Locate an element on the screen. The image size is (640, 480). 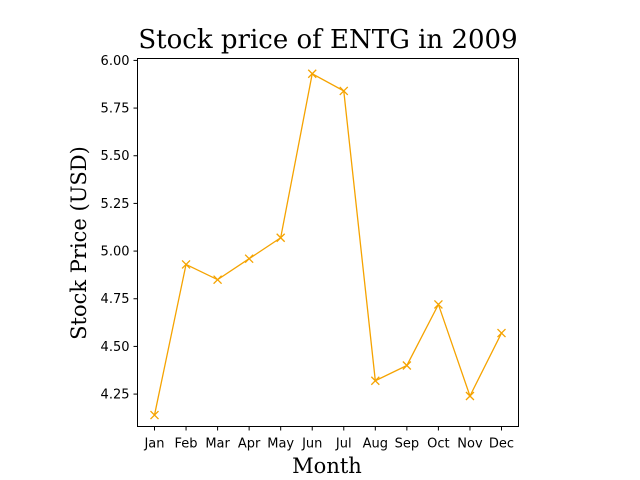
x-axis-label: Month is located at coordinates (327, 466).